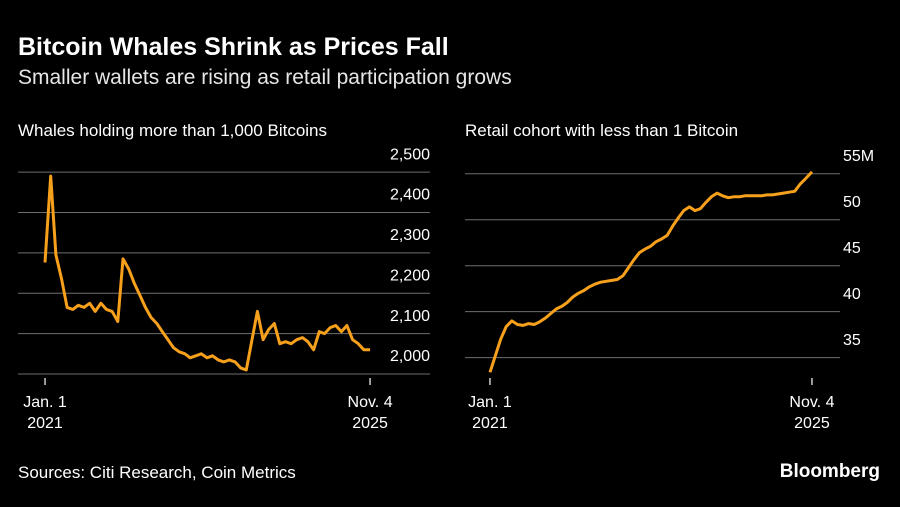 The image size is (900, 507). I want to click on title: Bitcoin Whales Shrink as Prices Fall, so click(233, 47).